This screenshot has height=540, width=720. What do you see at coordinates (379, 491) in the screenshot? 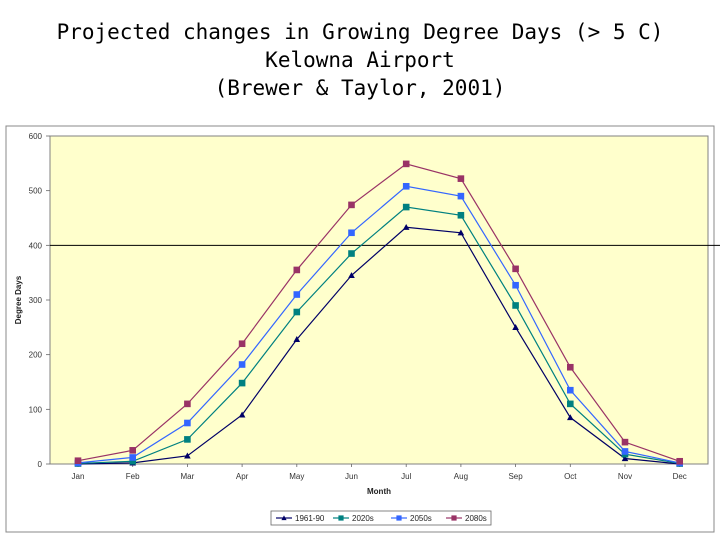
I see `x-axis-title: Month` at bounding box center [379, 491].